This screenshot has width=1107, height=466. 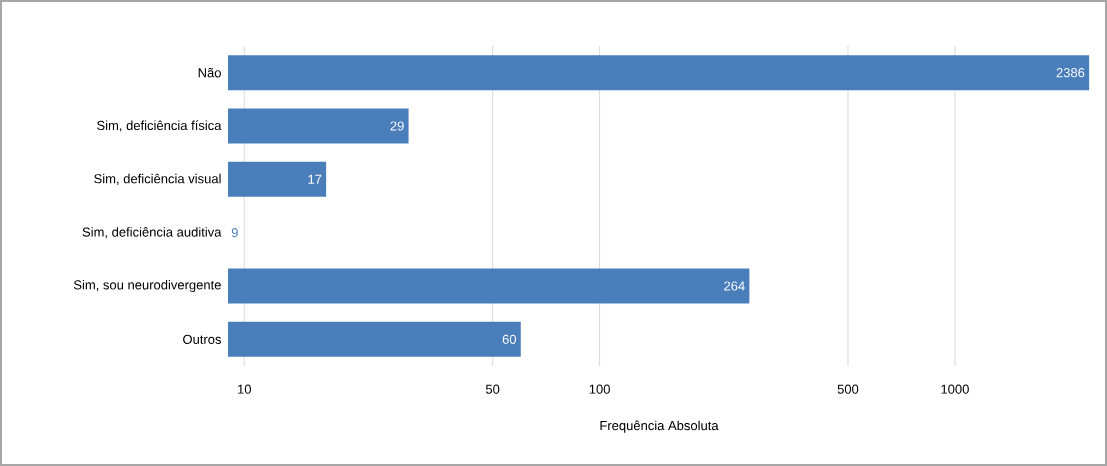 What do you see at coordinates (147, 286) in the screenshot?
I see `y-tick-label: Sim, sou neurodivergente` at bounding box center [147, 286].